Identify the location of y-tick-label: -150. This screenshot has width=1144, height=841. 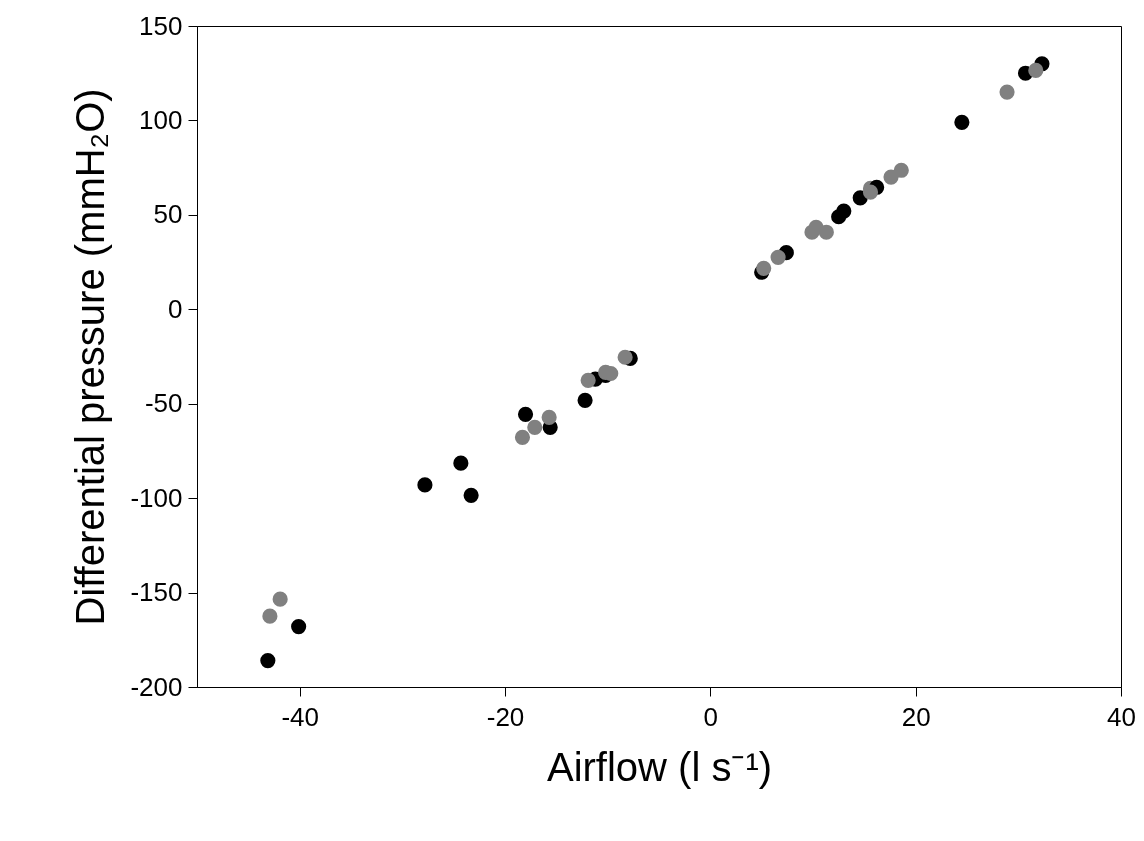
(156, 592).